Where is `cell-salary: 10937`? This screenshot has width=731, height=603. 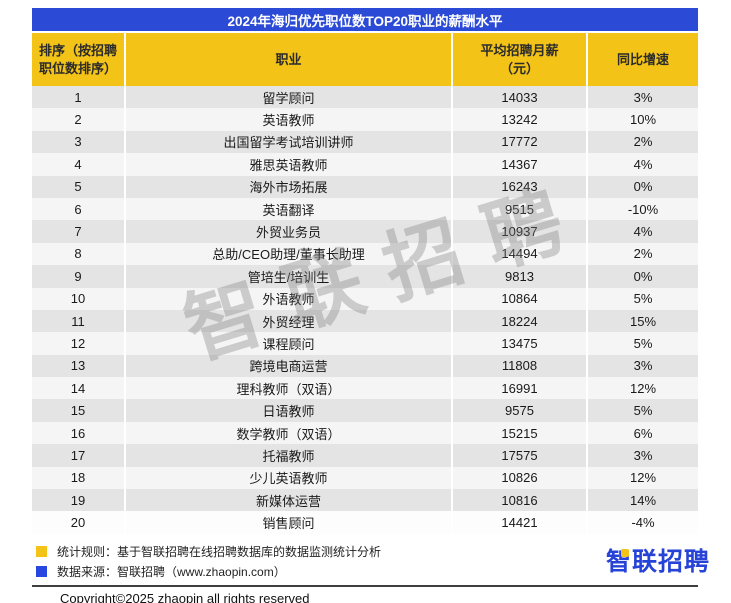
cell-salary: 10937 is located at coordinates (520, 231).